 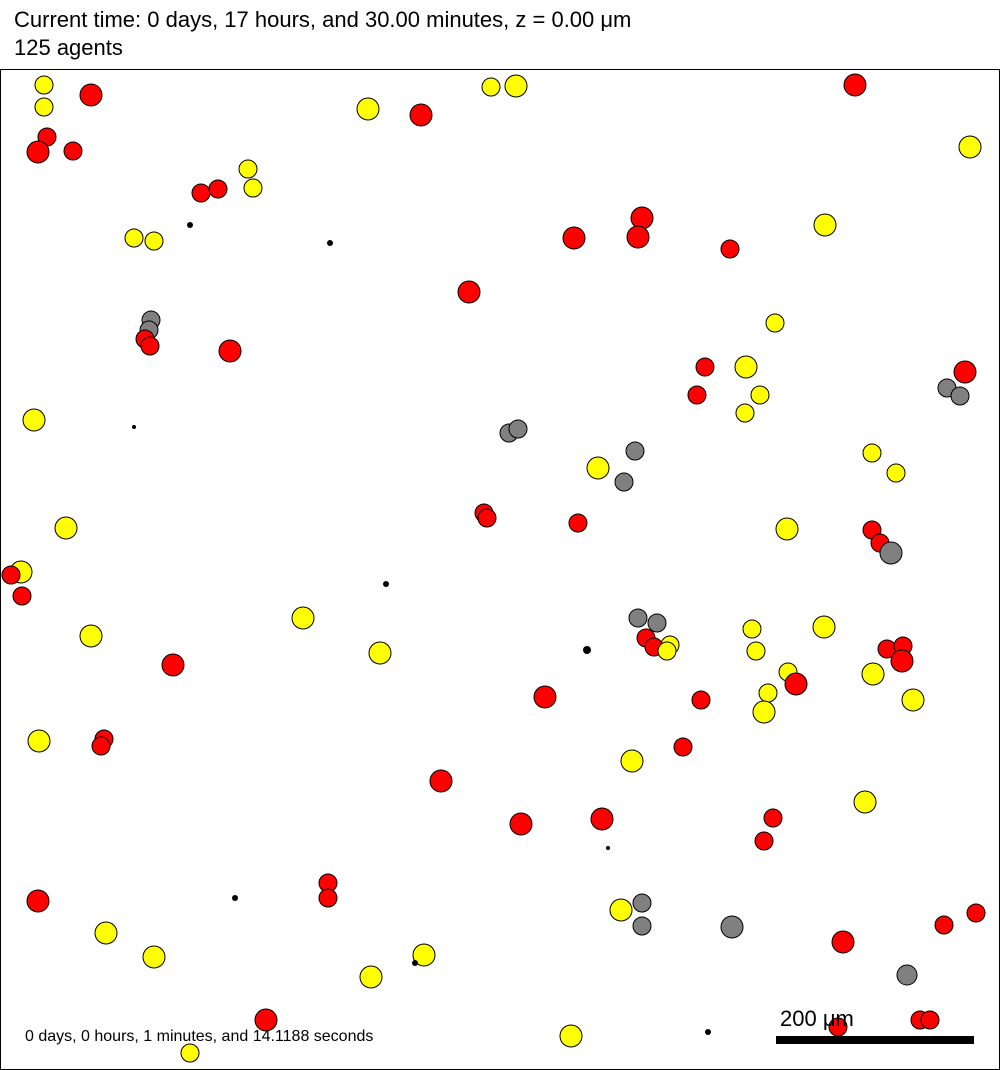 I want to click on agent-count-text: 125 agents, so click(x=68, y=47).